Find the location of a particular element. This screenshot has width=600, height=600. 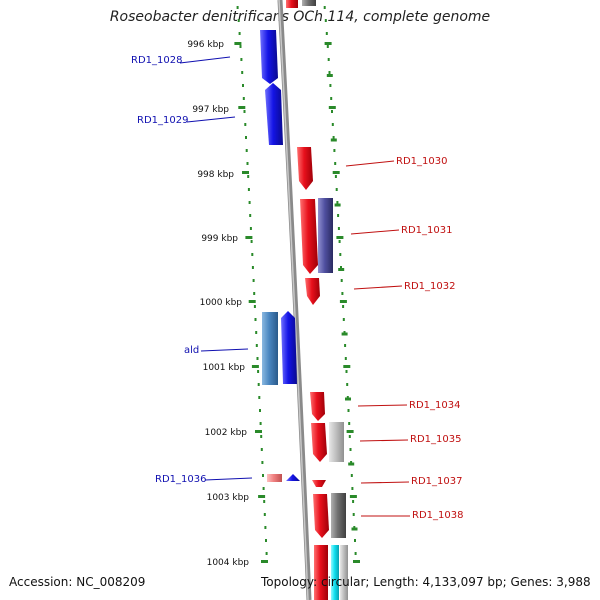

gene-RD1_1031-partner is located at coordinates (325, 235).